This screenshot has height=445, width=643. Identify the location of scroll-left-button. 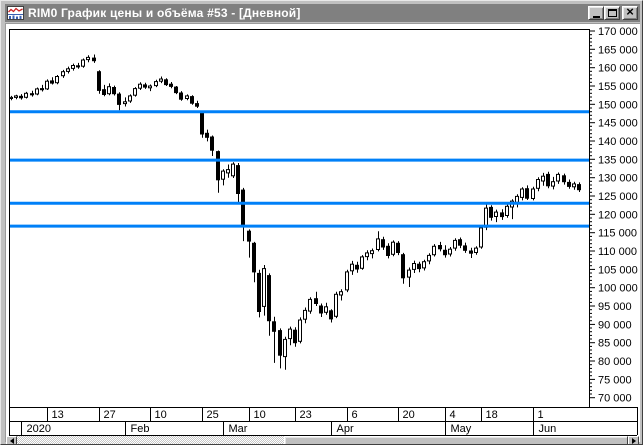
(11, 440).